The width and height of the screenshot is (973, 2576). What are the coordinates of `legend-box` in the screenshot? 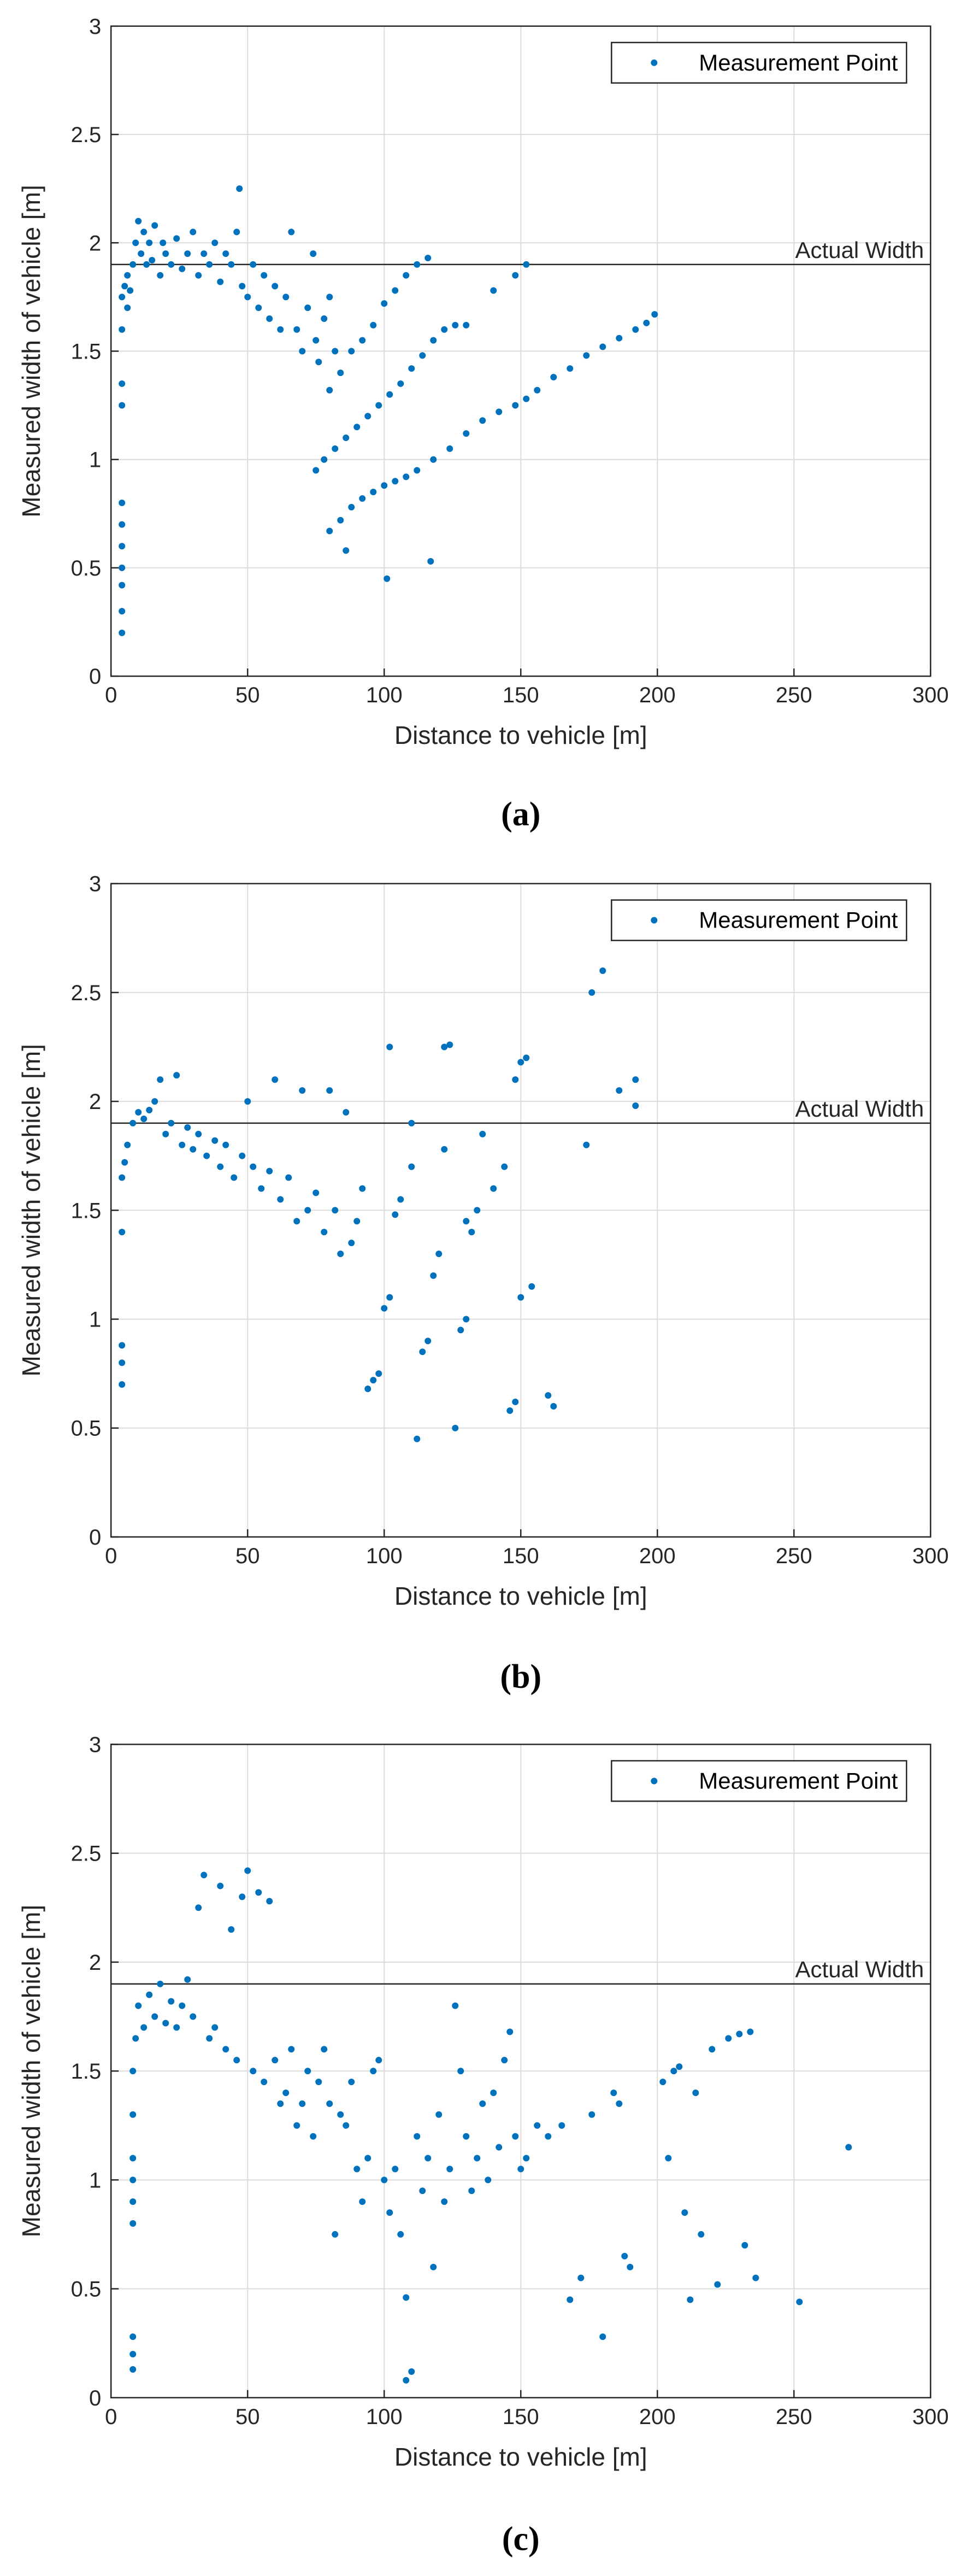 It's located at (759, 1781).